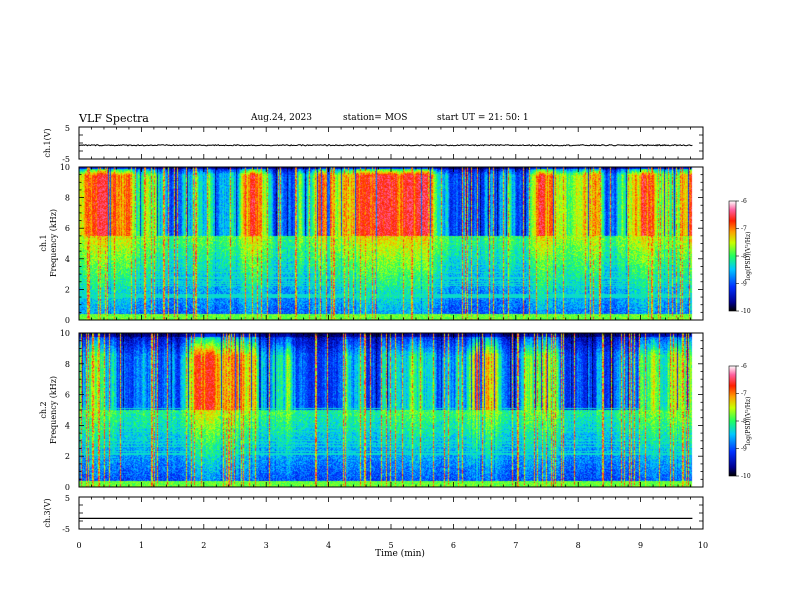 This screenshot has height=612, width=792. I want to click on x-tick-label: 5, so click(390, 545).